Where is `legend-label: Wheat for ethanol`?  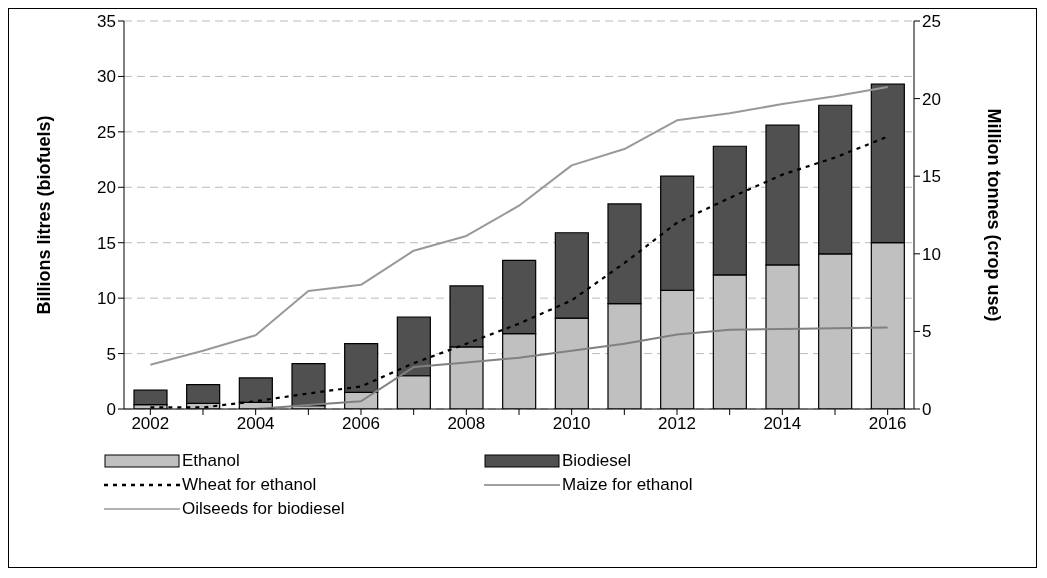
legend-label: Wheat for ethanol is located at coordinates (249, 485).